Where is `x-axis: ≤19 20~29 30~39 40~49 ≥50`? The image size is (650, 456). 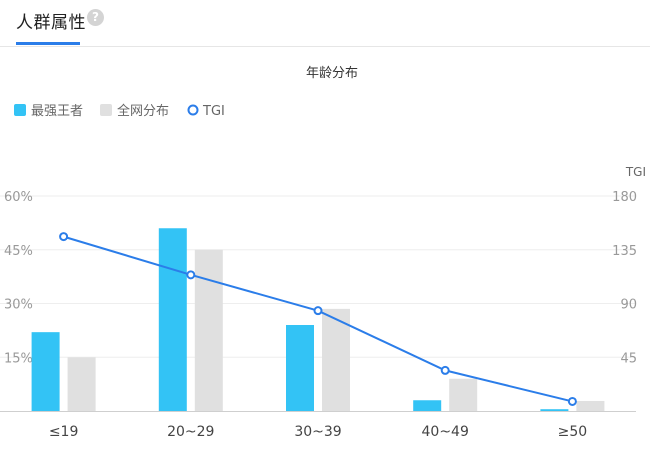
x-axis: ≤19 20~29 30~39 40~49 ≥50 is located at coordinates (318, 432).